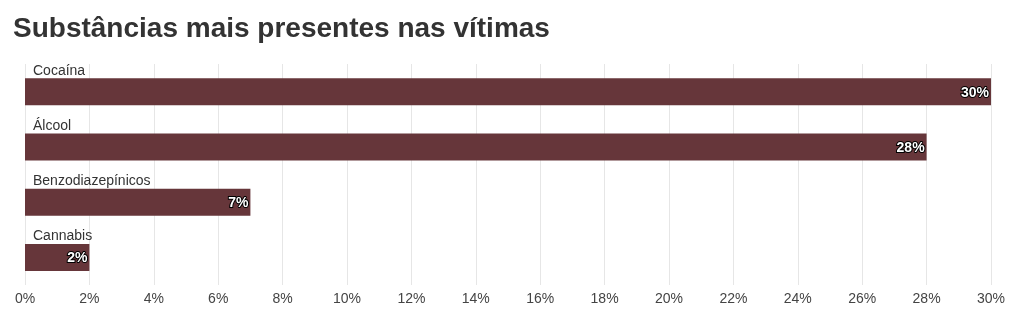 The image size is (1020, 321). What do you see at coordinates (475, 298) in the screenshot?
I see `x-tick-label: 14%` at bounding box center [475, 298].